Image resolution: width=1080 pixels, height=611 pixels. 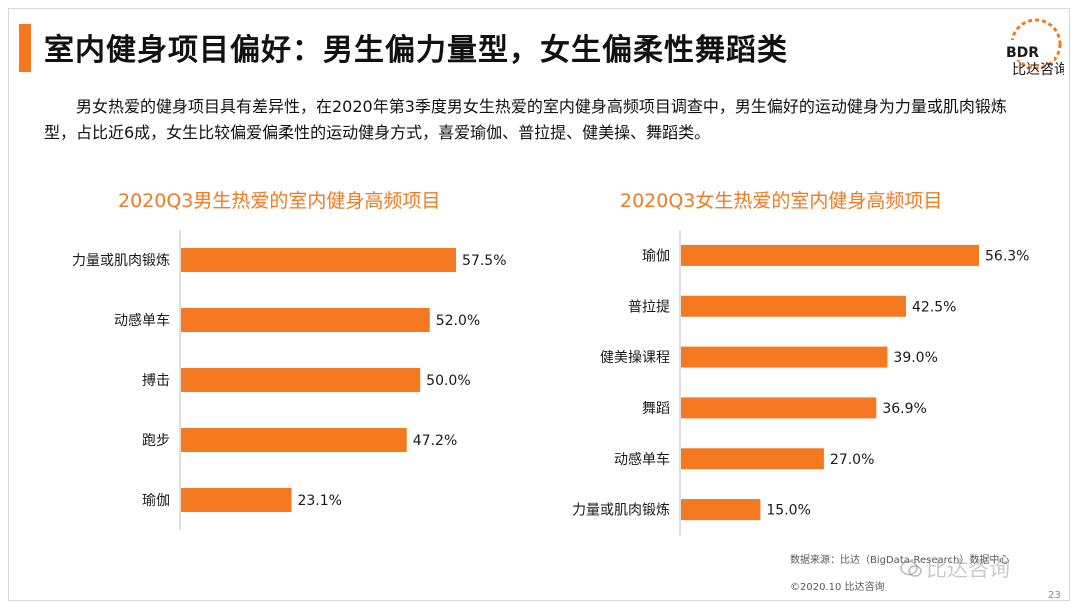 I want to click on female-category-label-3: 健美操课程, so click(x=635, y=358).